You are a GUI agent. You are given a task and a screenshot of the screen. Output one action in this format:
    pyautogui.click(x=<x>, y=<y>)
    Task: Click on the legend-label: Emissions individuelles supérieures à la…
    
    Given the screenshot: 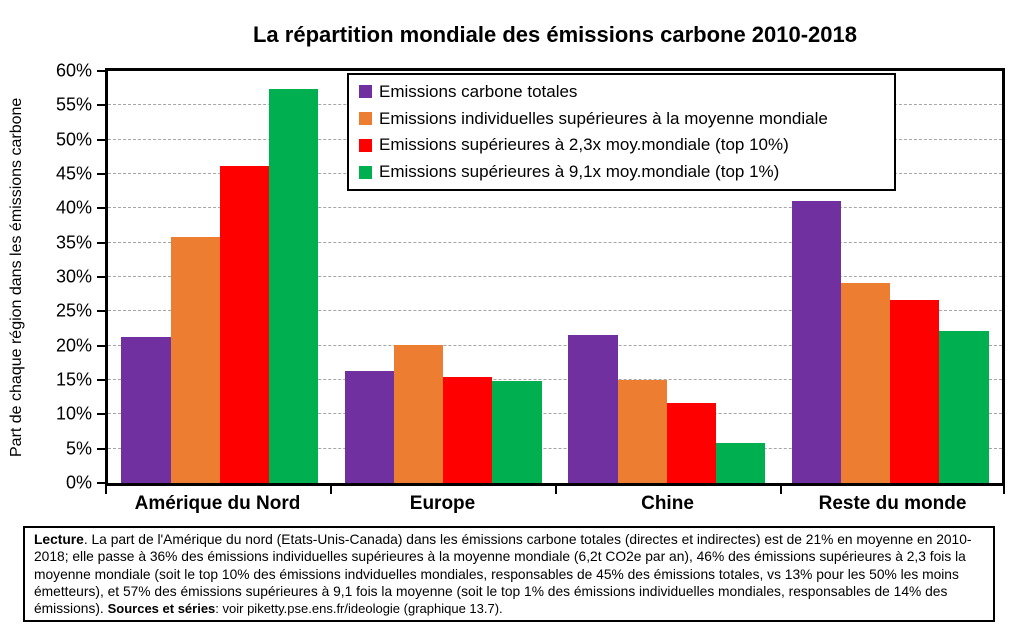 What is the action you would take?
    pyautogui.click(x=603, y=118)
    